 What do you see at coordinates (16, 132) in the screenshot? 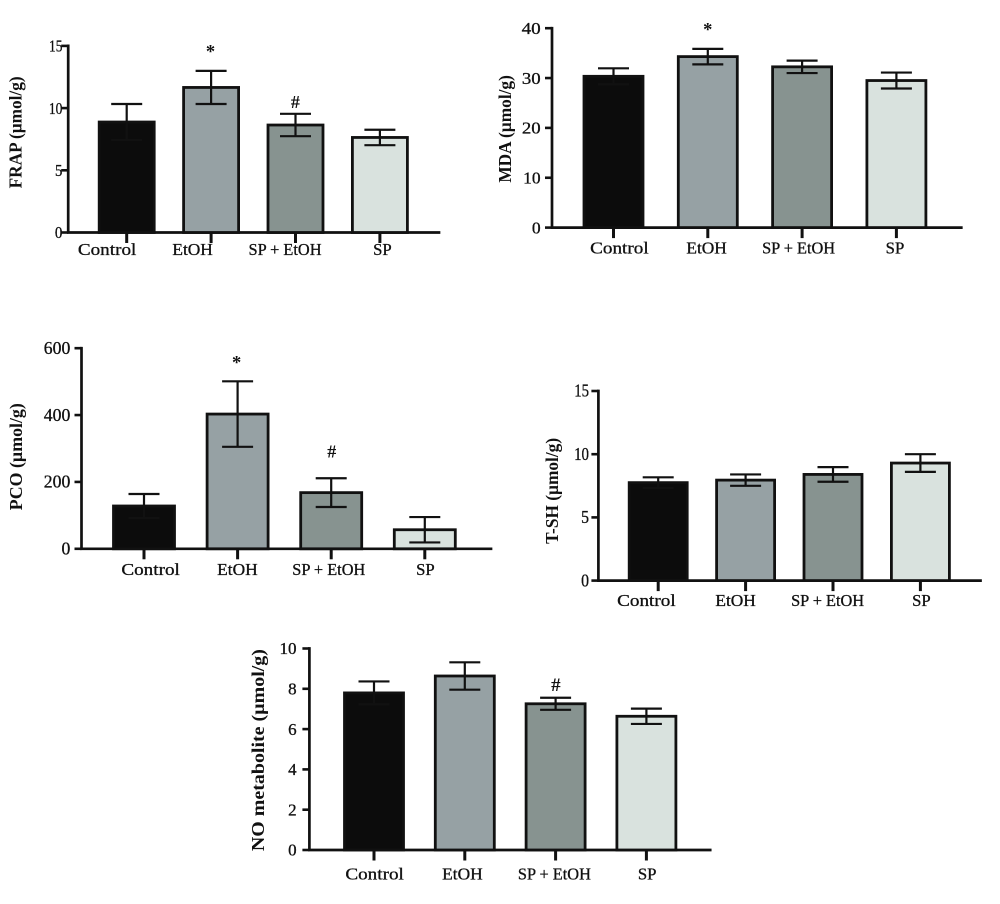
I see `svg-text: FRAP (µmol/g)` at bounding box center [16, 132].